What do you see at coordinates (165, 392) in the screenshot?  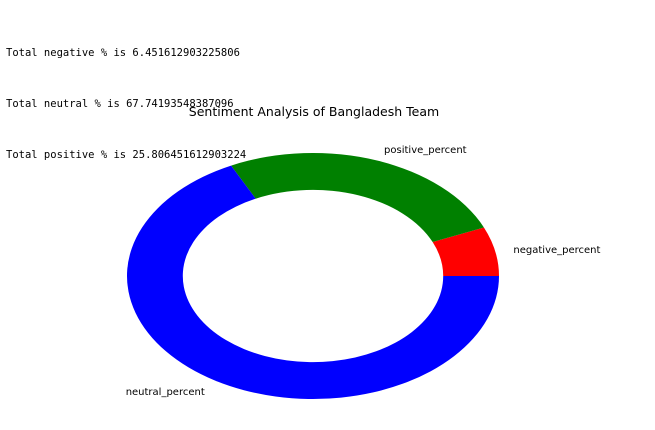 I see `slice-label-neutral-percent: neutral_percent` at bounding box center [165, 392].